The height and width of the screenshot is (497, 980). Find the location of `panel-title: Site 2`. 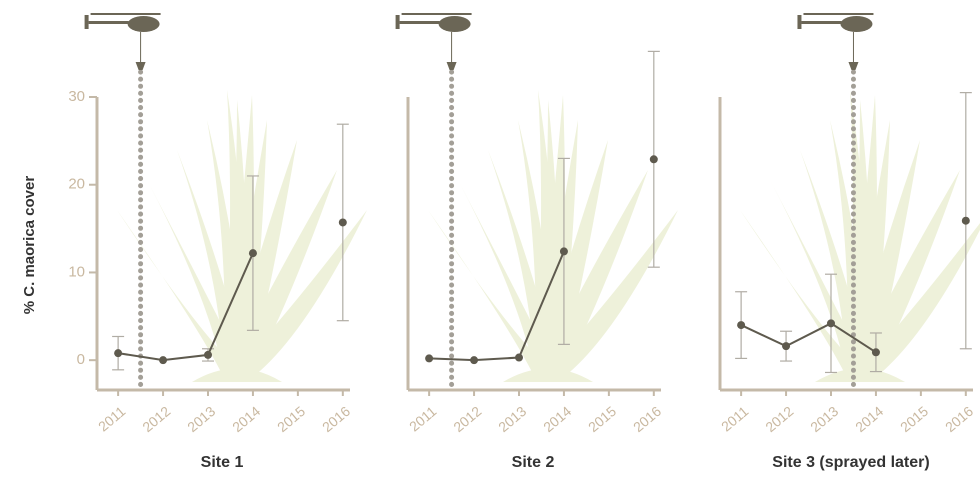

panel-title: Site 2 is located at coordinates (533, 462).